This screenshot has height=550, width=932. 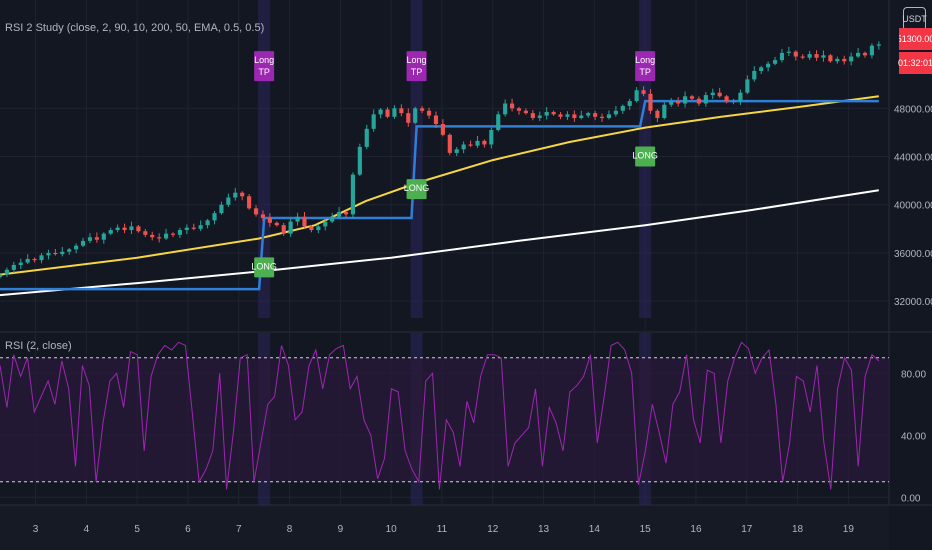 What do you see at coordinates (87, 529) in the screenshot?
I see `x-tick-label: 4` at bounding box center [87, 529].